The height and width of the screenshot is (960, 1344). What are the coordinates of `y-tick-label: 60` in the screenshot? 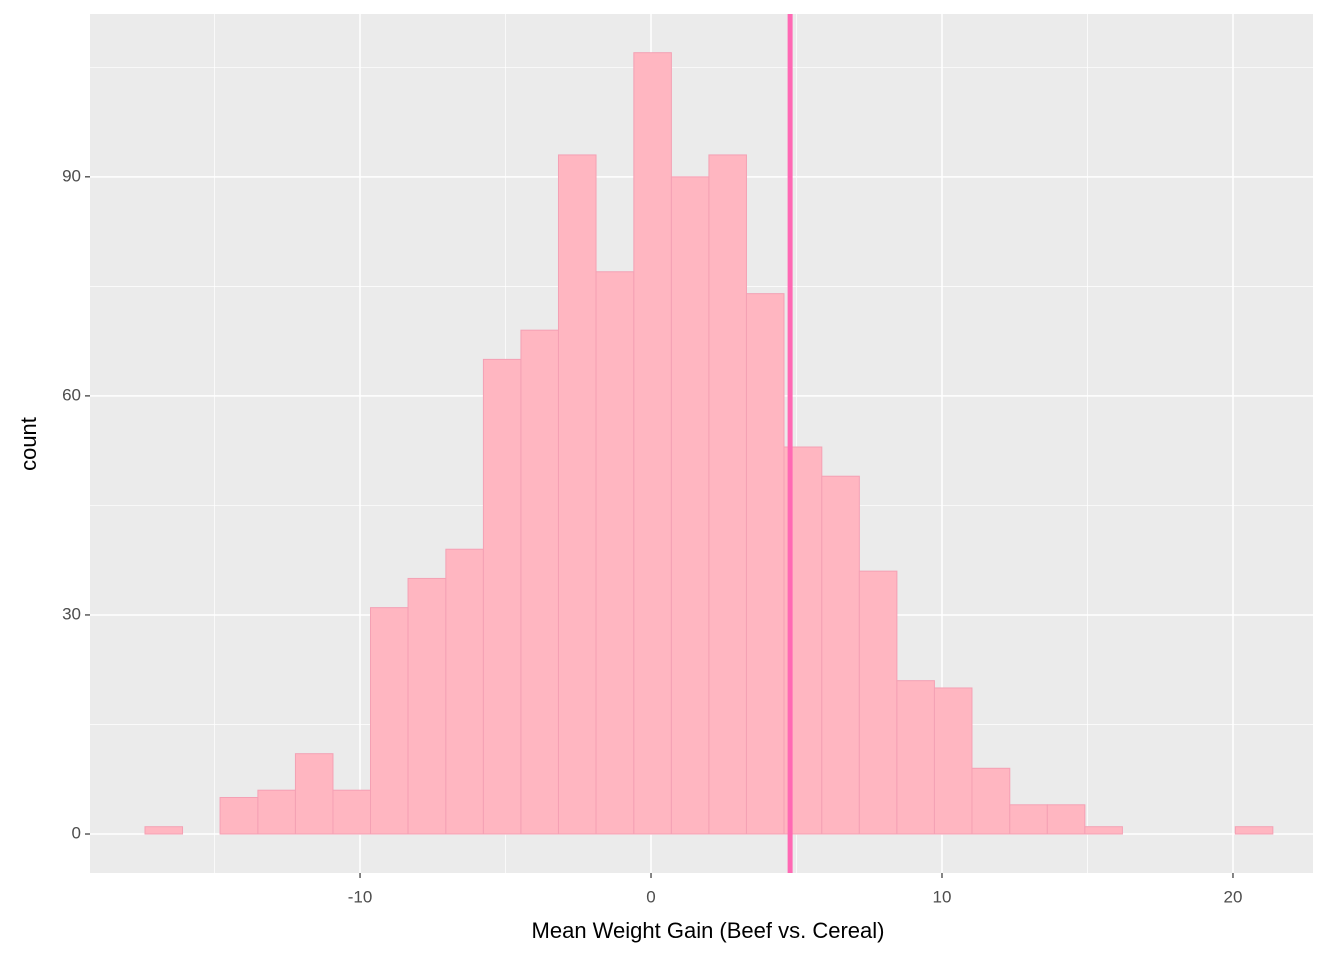 It's located at (71, 394).